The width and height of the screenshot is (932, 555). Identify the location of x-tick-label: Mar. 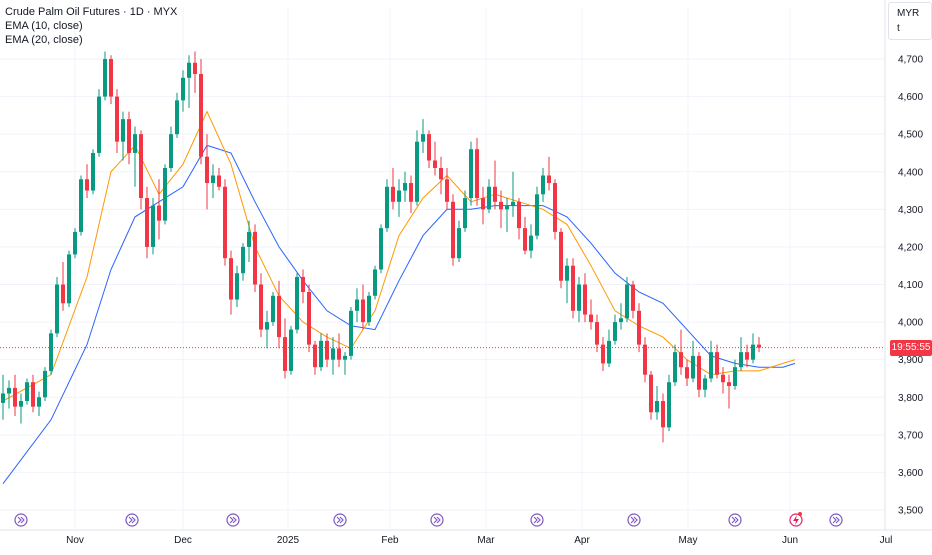
(486, 540).